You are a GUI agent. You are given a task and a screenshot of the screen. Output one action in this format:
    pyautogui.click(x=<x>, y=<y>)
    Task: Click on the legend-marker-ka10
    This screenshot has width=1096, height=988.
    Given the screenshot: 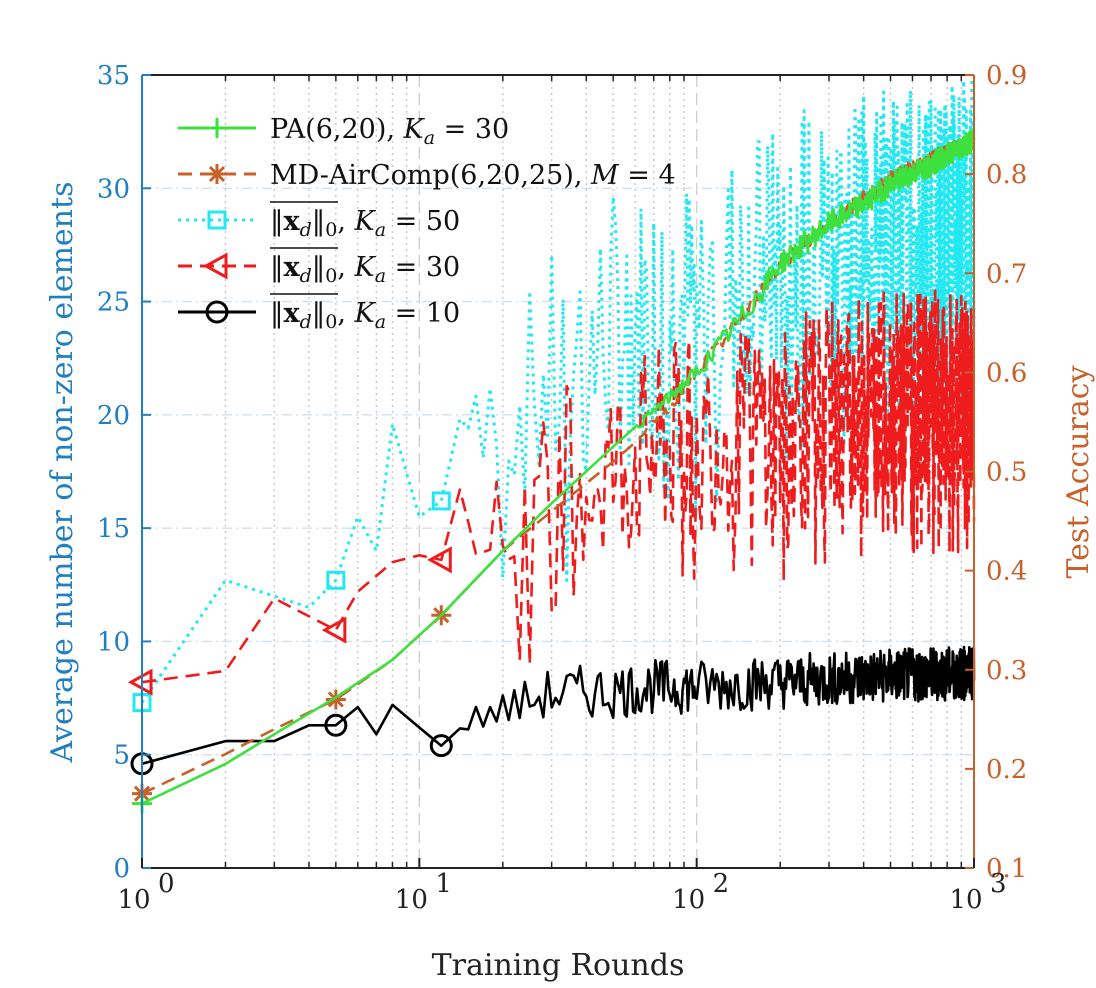 What is the action you would take?
    pyautogui.click(x=217, y=312)
    